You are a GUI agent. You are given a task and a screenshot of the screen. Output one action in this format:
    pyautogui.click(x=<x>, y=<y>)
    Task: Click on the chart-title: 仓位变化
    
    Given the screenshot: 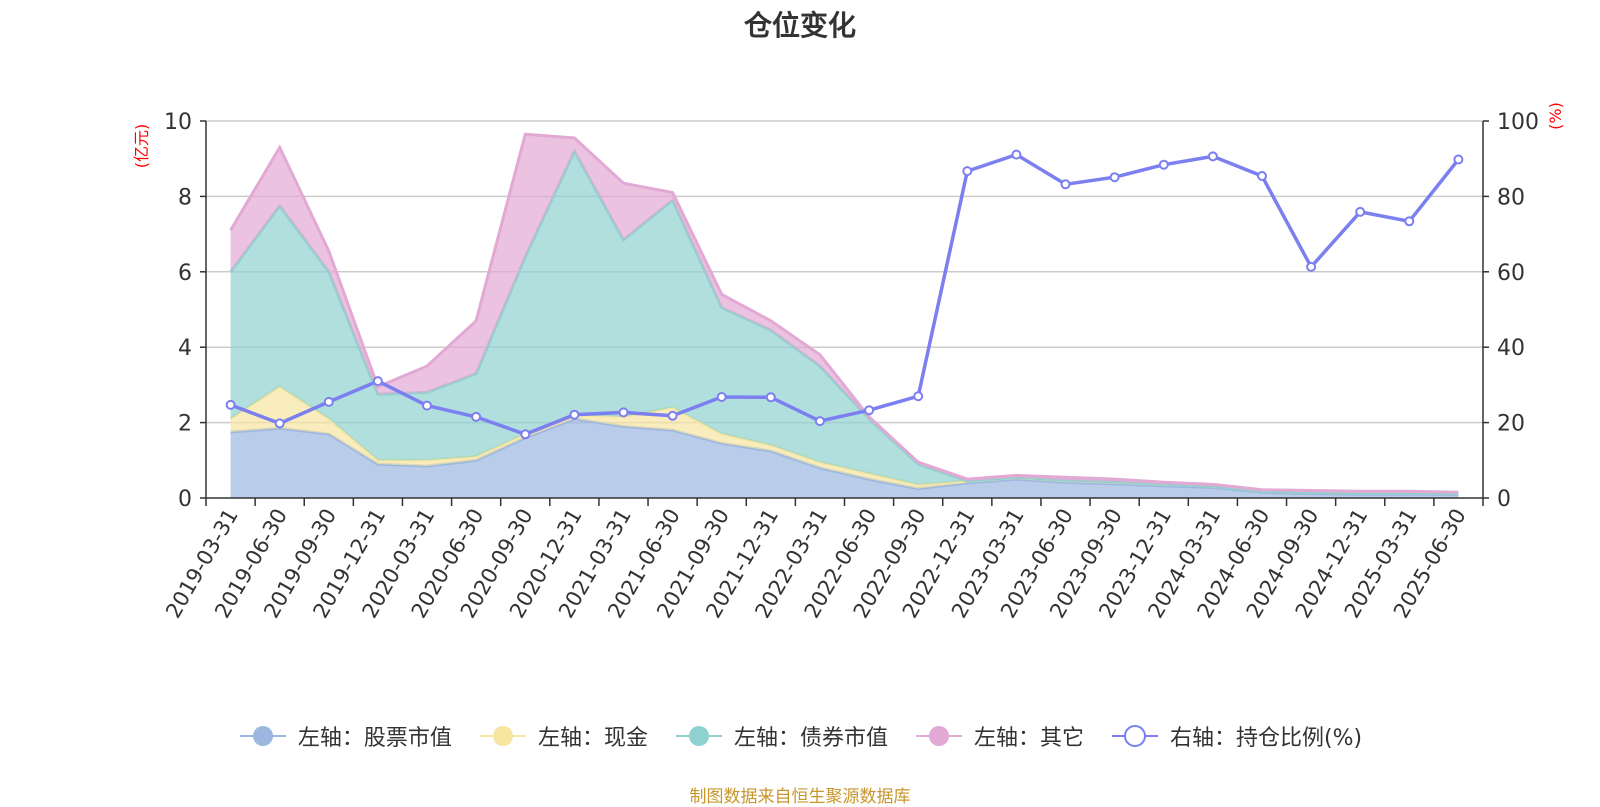 What is the action you would take?
    pyautogui.click(x=799, y=25)
    